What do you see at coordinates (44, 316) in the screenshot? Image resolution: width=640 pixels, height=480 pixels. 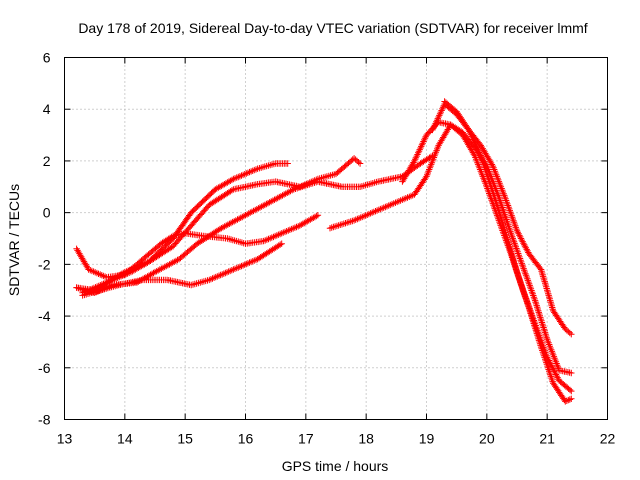 I see `y-tick-label: -4` at bounding box center [44, 316].